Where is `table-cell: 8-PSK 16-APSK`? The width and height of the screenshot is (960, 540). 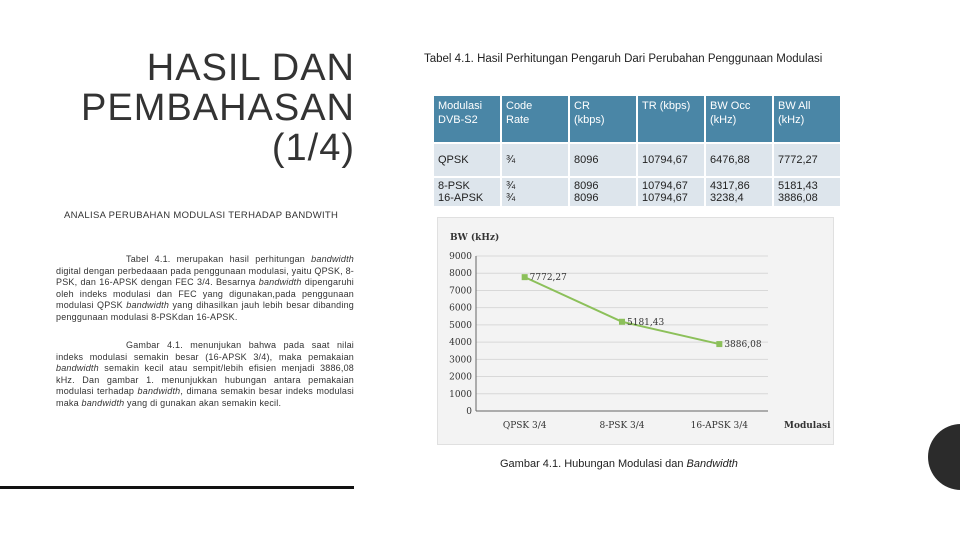 table-cell: 8-PSK 16-APSK is located at coordinates (467, 192).